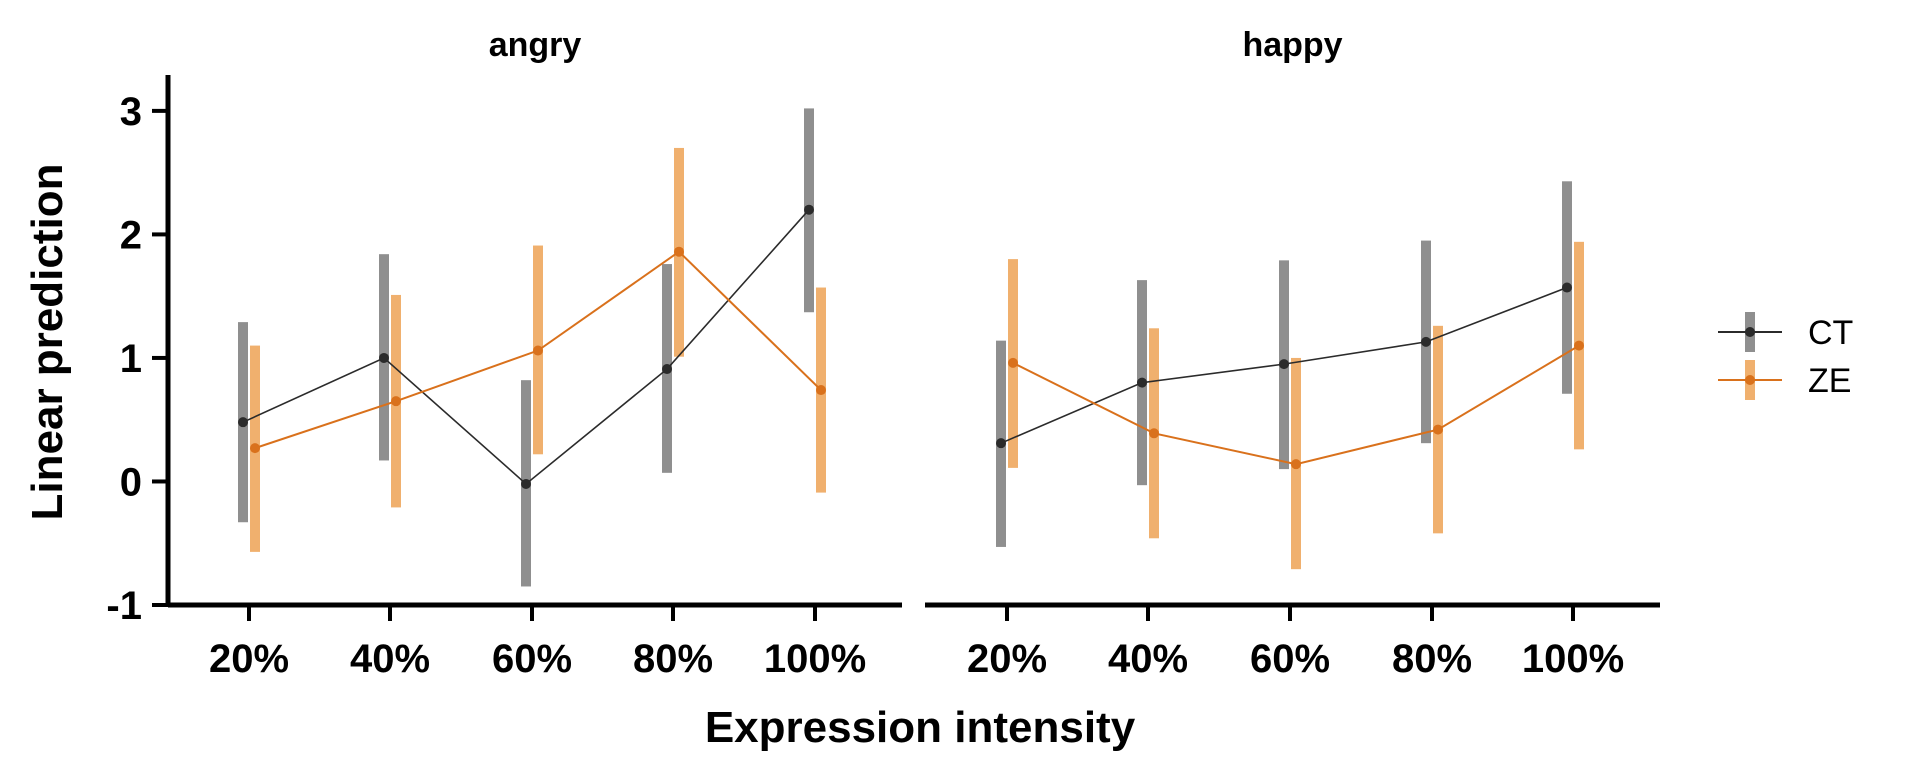  What do you see at coordinates (47, 342) in the screenshot?
I see `y-axis-title: Linear prediction` at bounding box center [47, 342].